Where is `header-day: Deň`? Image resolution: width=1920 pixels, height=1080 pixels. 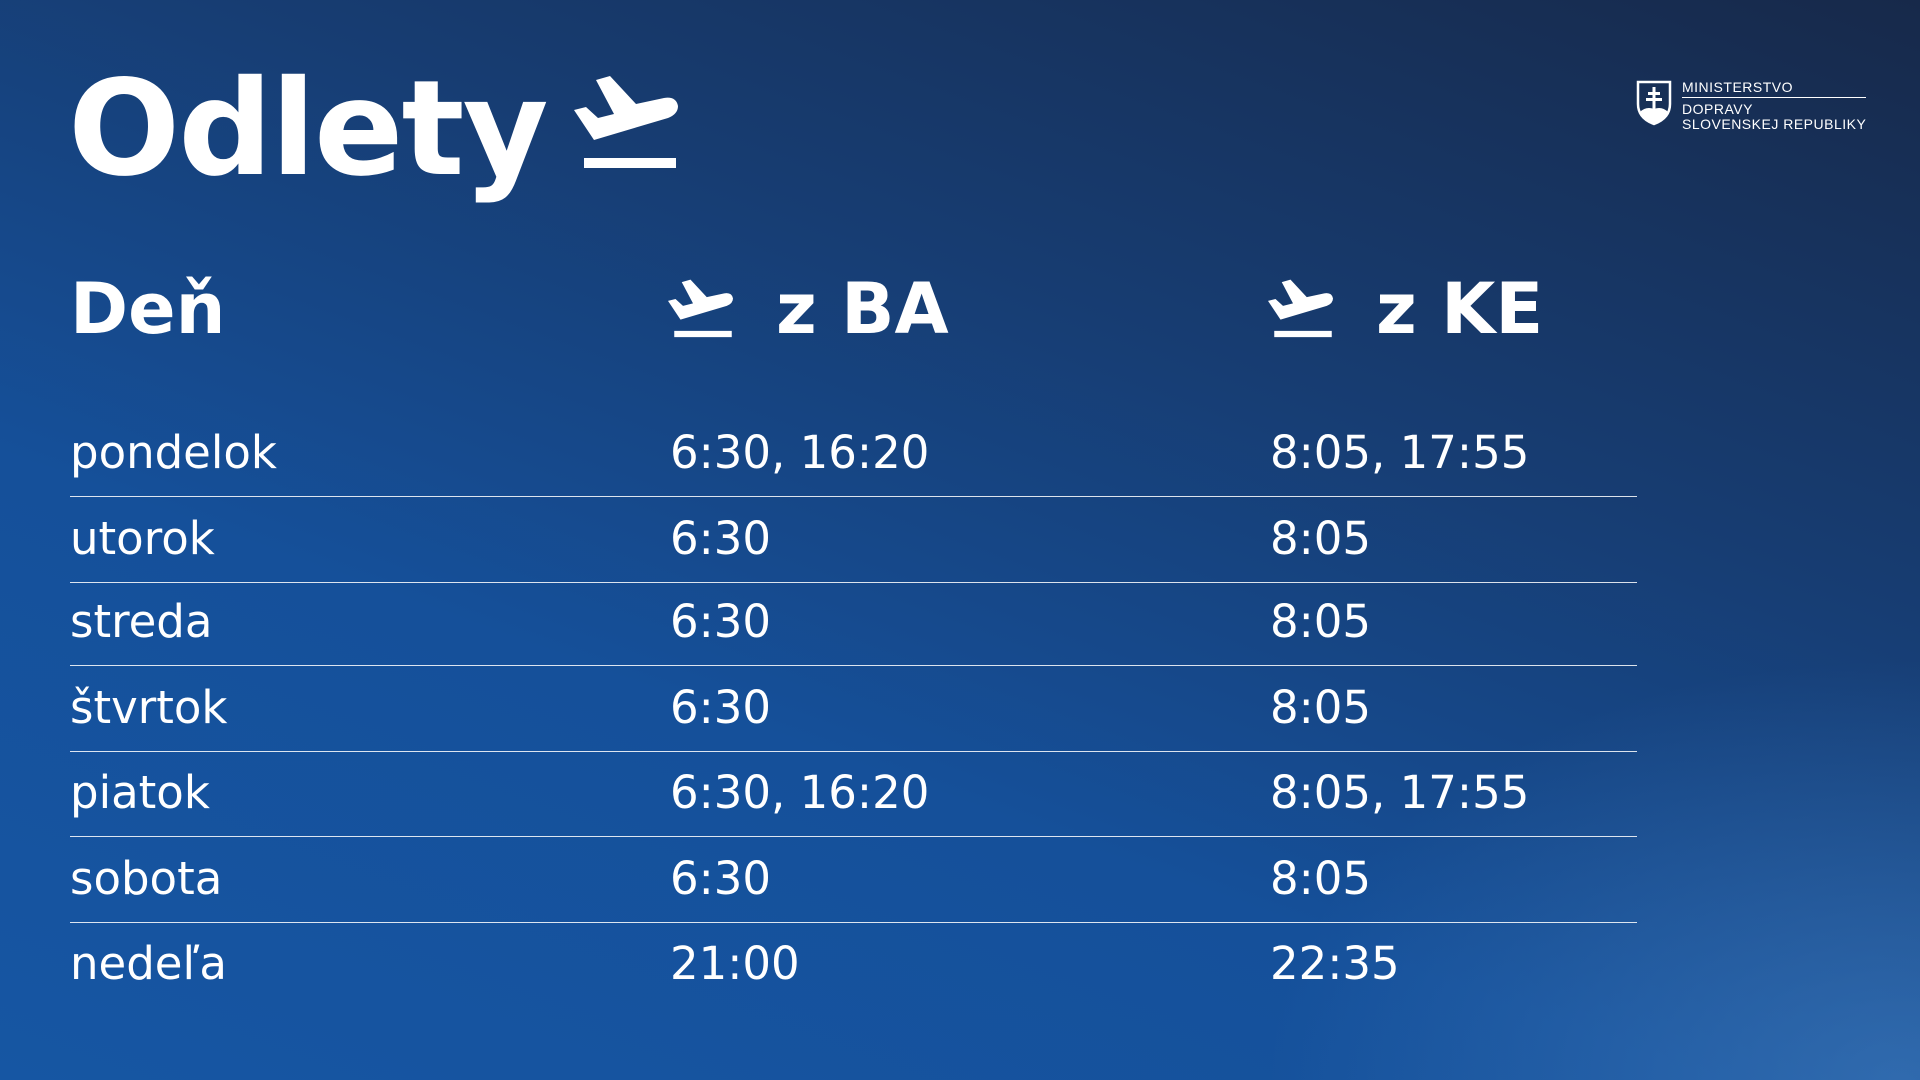 header-day: Deň is located at coordinates (147, 309).